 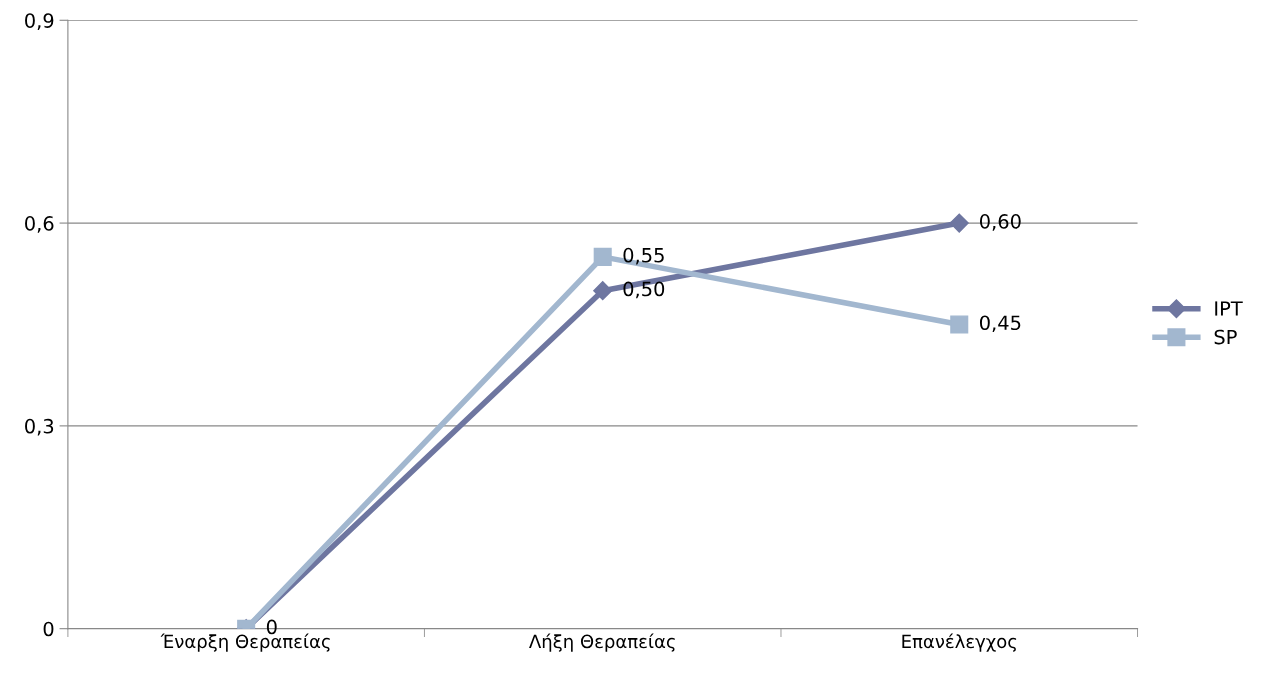 I want to click on legend-label: SP, so click(x=1225, y=337).